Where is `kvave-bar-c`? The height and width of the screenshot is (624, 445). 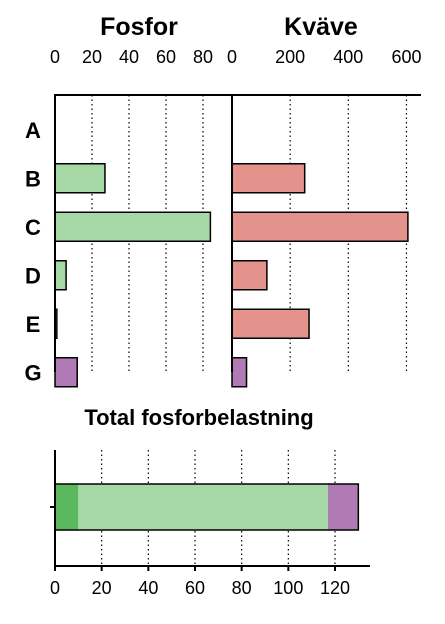 kvave-bar-c is located at coordinates (320, 226).